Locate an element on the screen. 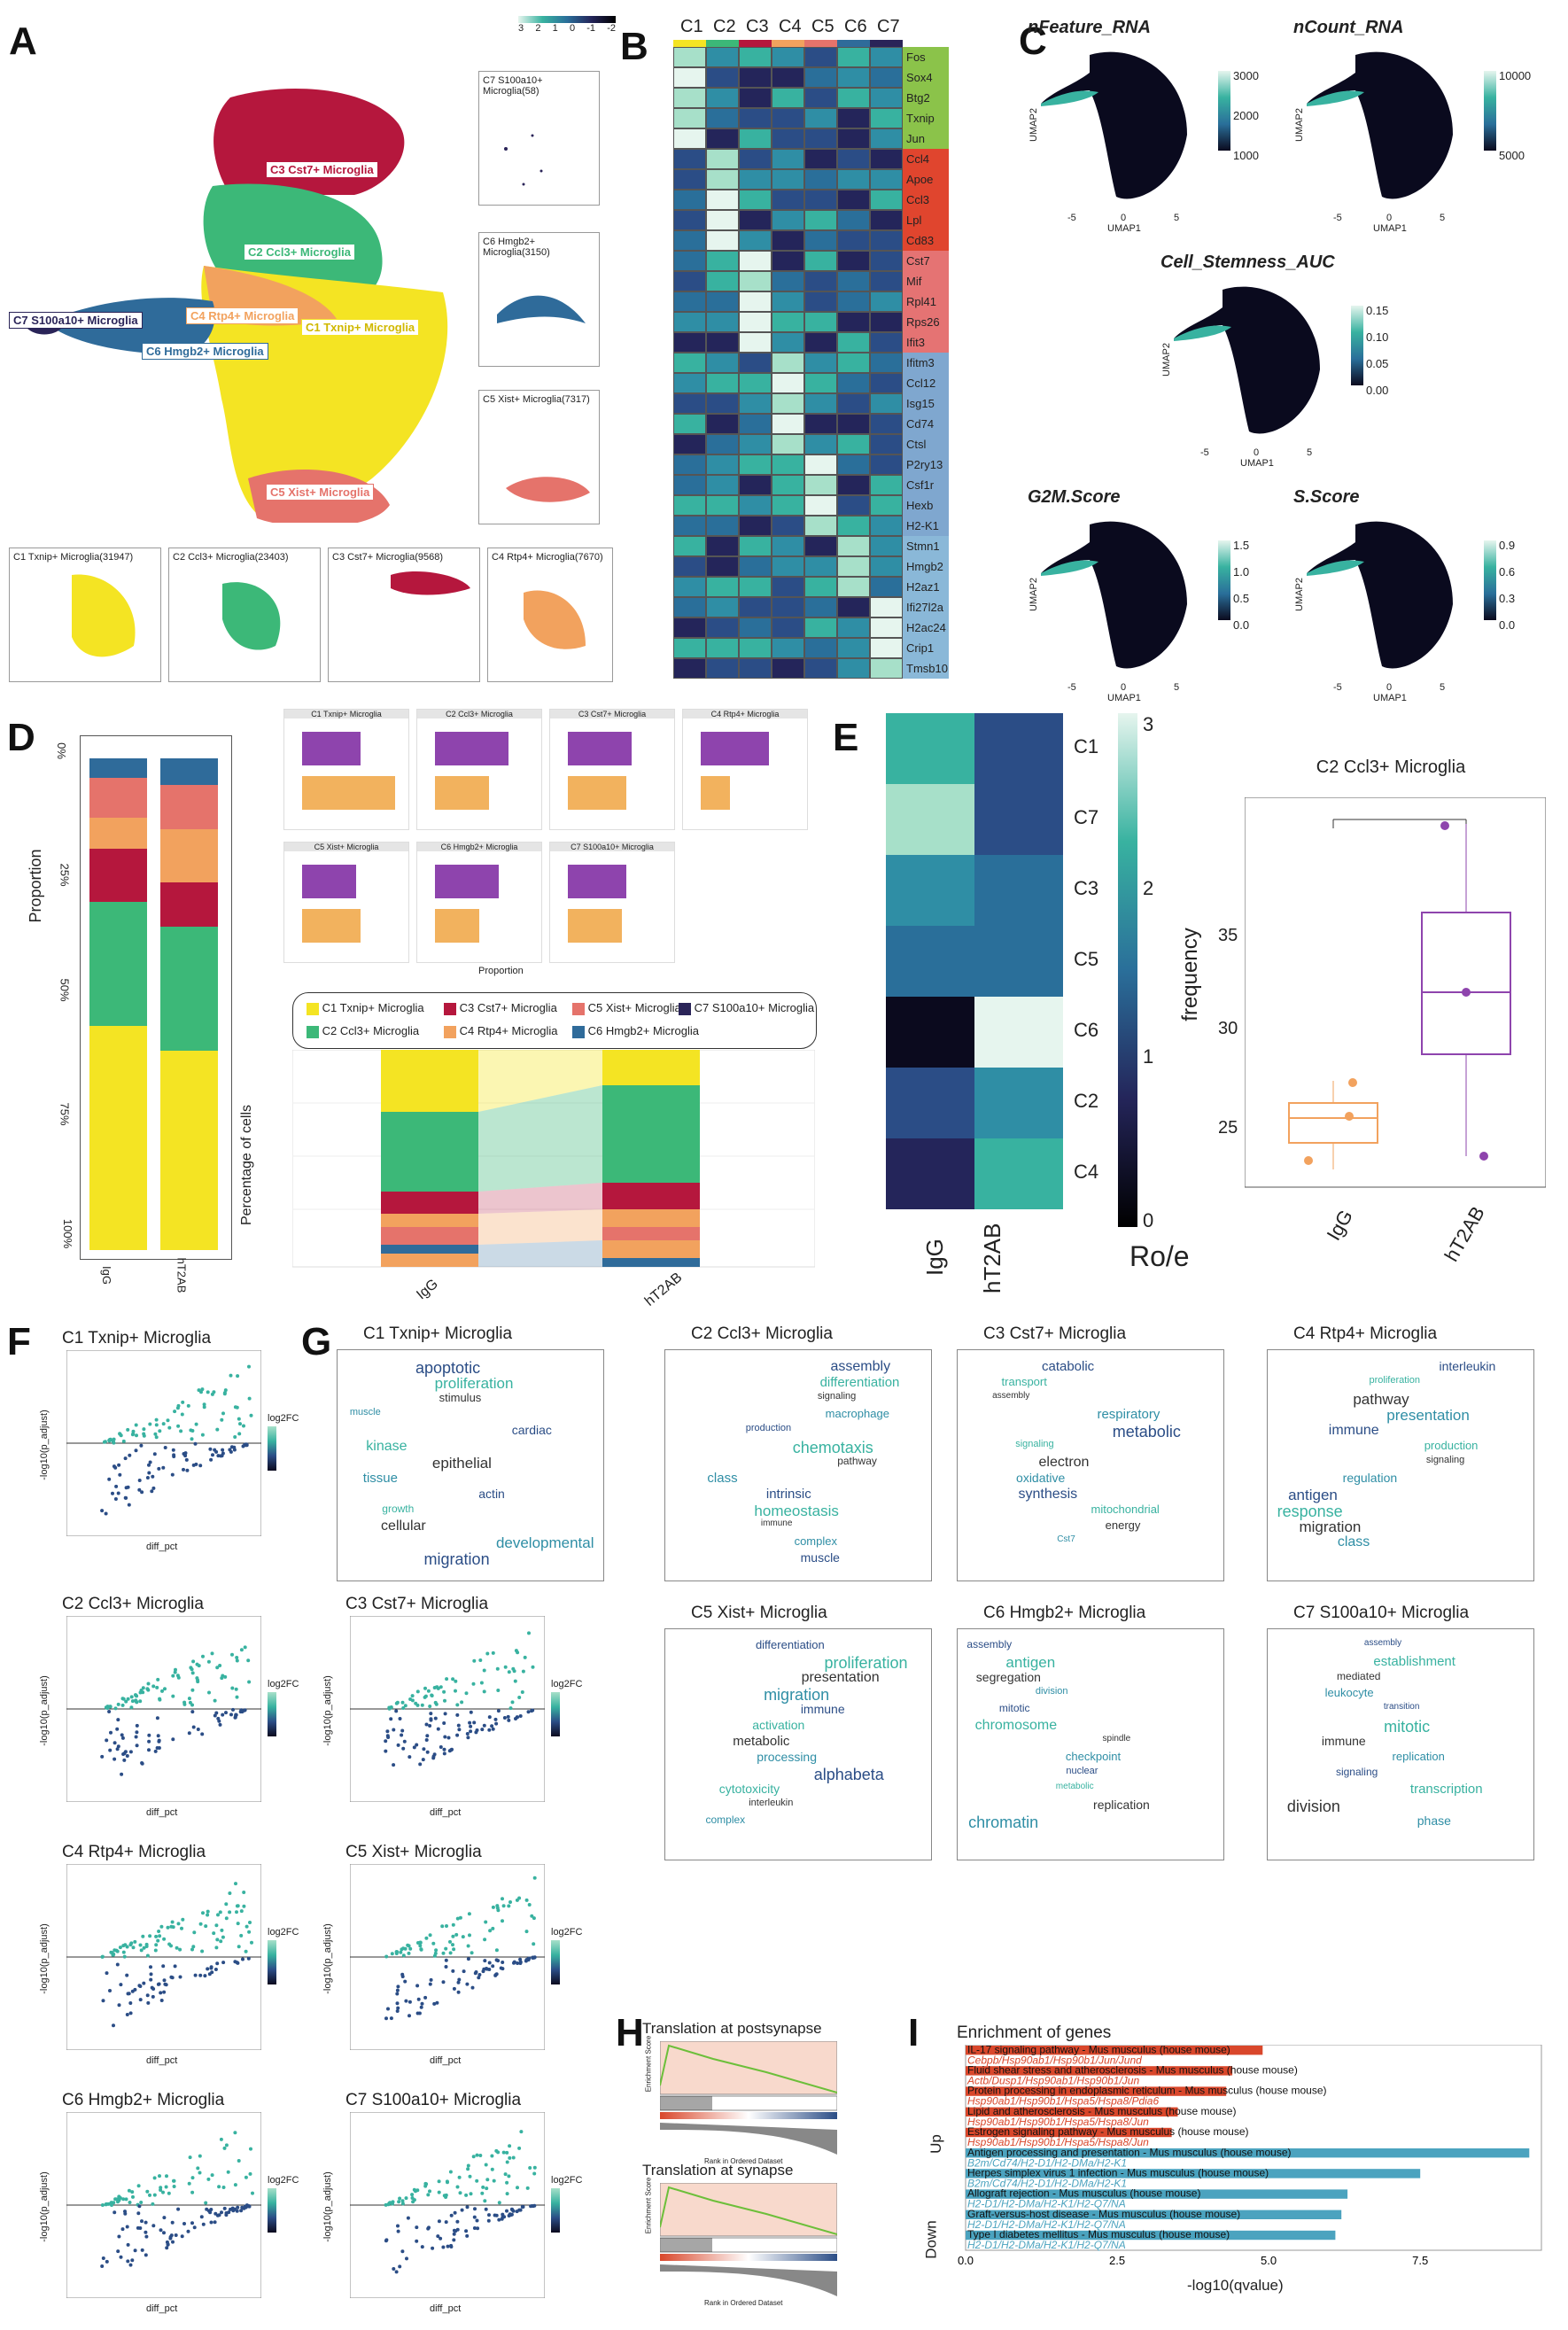 Image resolution: width=1568 pixels, height=2330 pixels. feature-legend-tick: 5000 is located at coordinates (1512, 155).